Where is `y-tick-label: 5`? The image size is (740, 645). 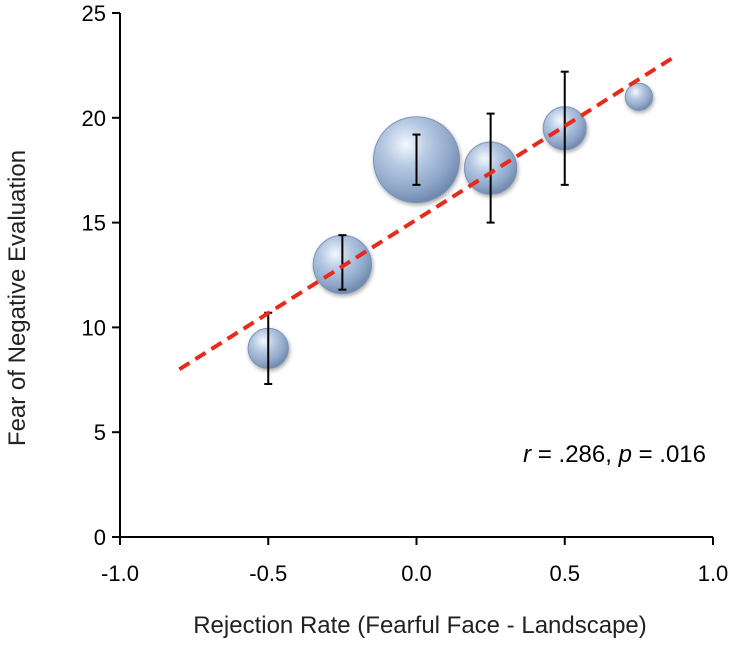
y-tick-label: 5 is located at coordinates (100, 432).